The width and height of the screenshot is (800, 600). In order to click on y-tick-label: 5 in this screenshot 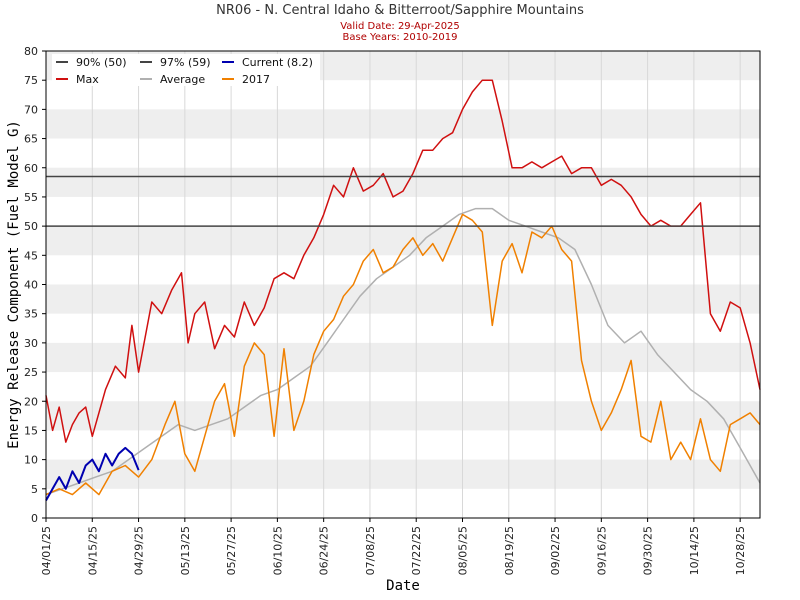, I will do `click(34, 489)`.